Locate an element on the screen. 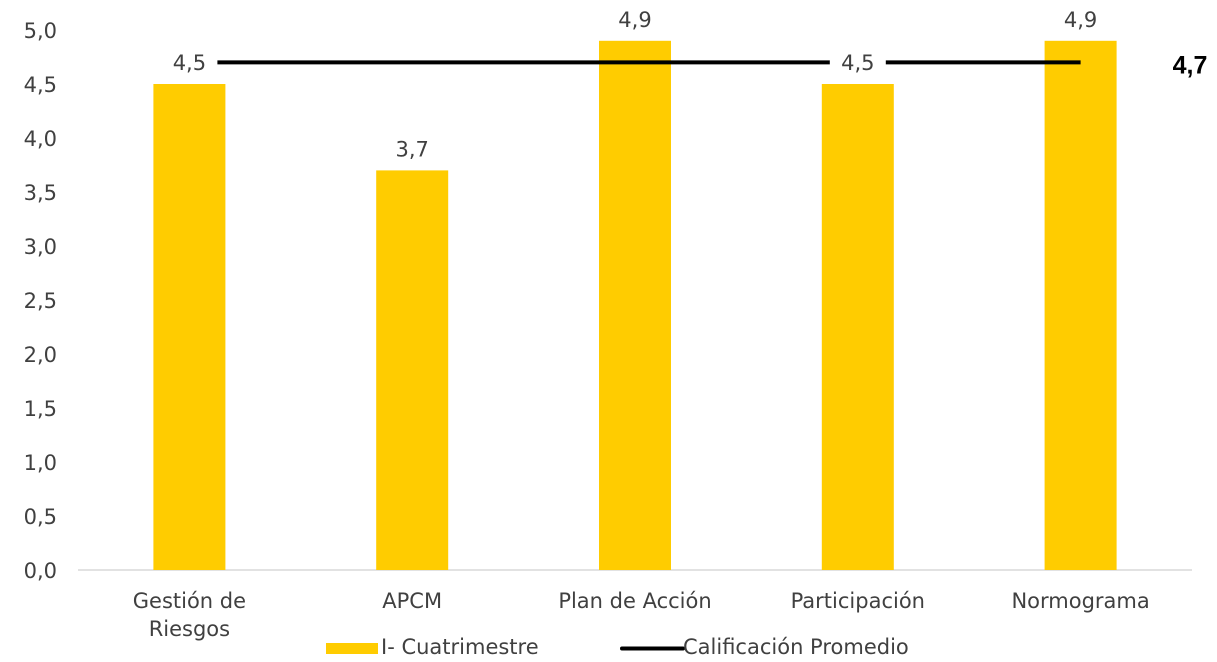  y-tick-label: 4,0 is located at coordinates (40, 139).